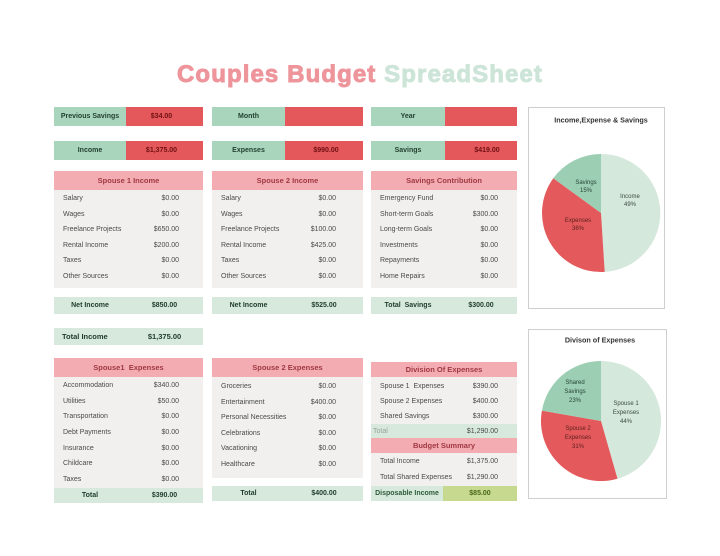  I want to click on svg-text: 44%, so click(626, 422).